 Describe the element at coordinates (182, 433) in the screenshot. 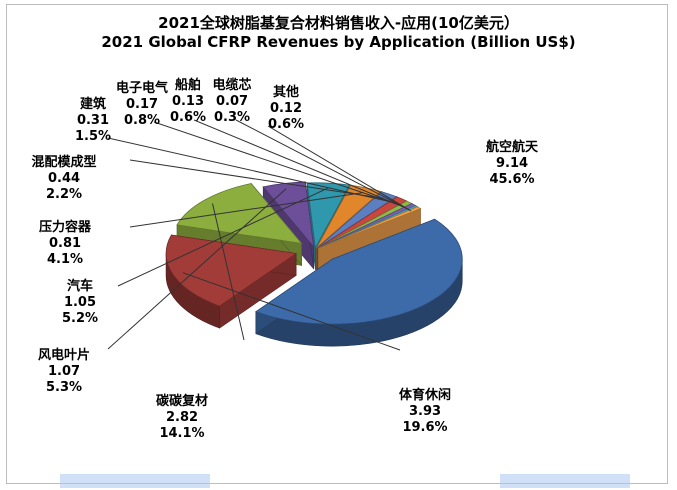

I see `slice-label-percent: 14.1%` at that location.